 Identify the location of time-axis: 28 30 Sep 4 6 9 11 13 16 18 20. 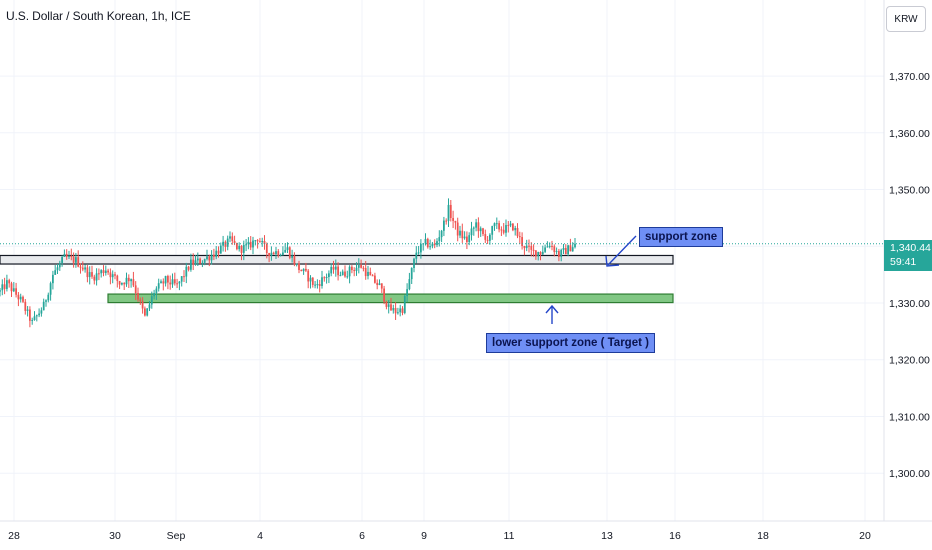
(439, 536).